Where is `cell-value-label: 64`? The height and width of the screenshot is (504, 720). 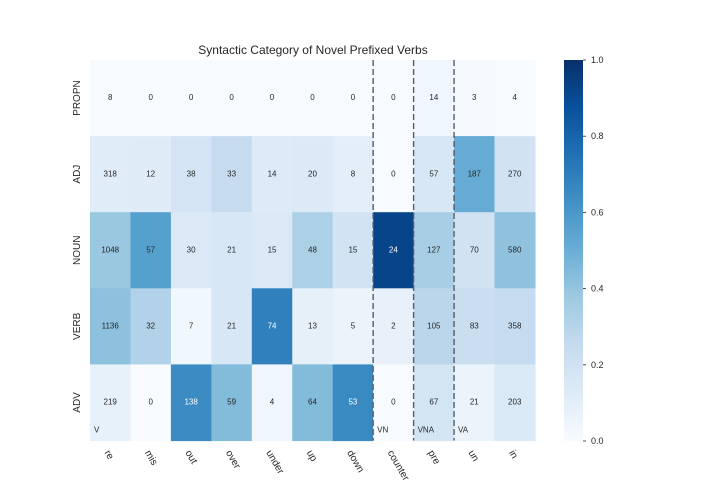 cell-value-label: 64 is located at coordinates (312, 402).